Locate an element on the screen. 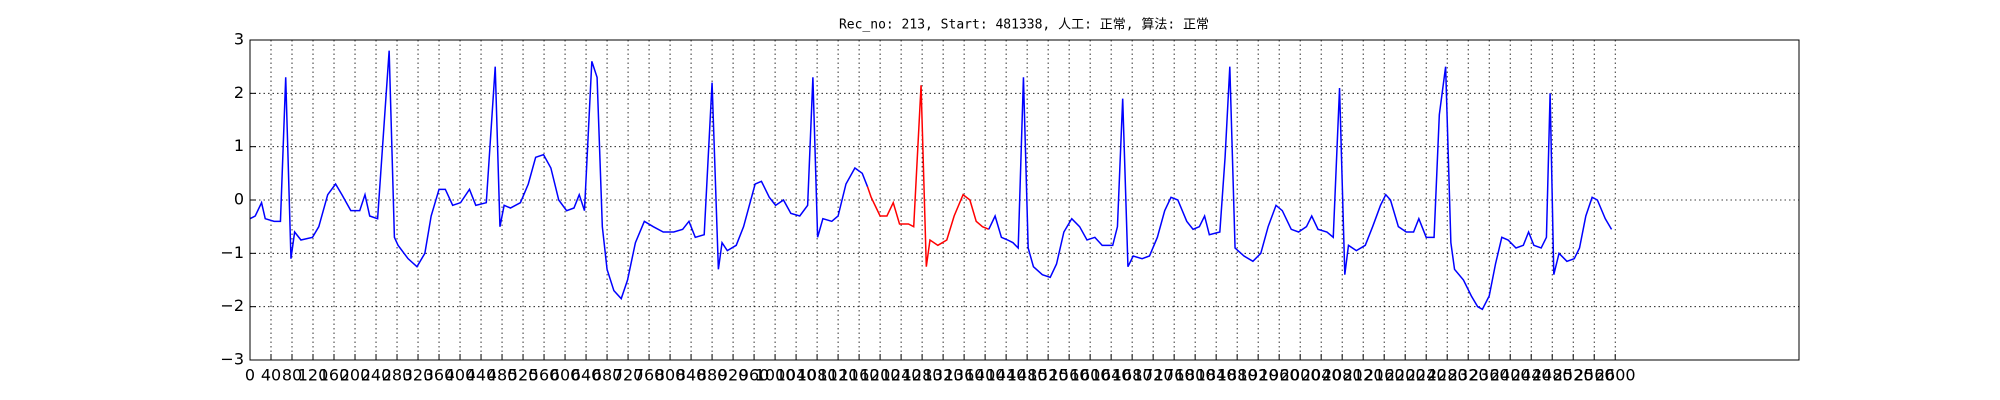  y-tick-label: 3 is located at coordinates (239, 39).